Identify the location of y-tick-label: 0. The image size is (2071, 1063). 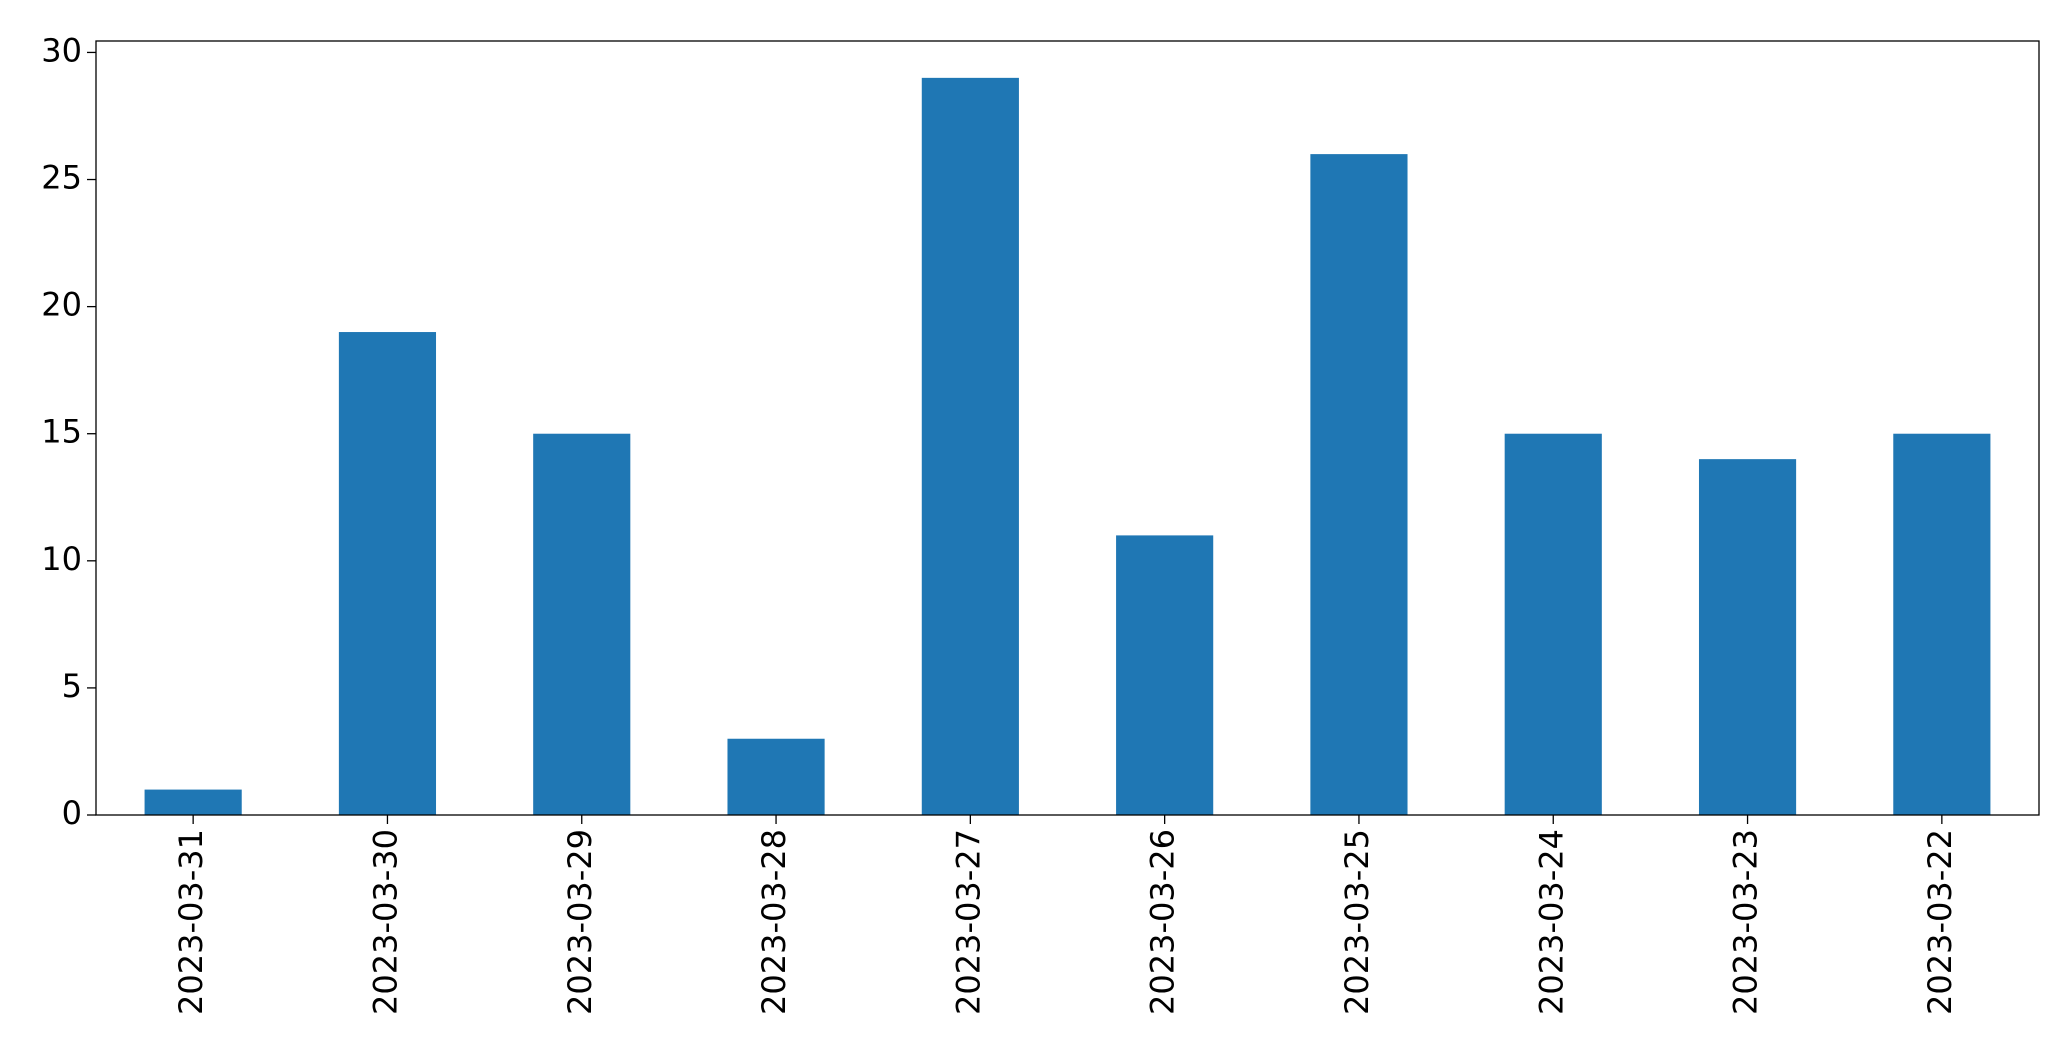
(72, 813).